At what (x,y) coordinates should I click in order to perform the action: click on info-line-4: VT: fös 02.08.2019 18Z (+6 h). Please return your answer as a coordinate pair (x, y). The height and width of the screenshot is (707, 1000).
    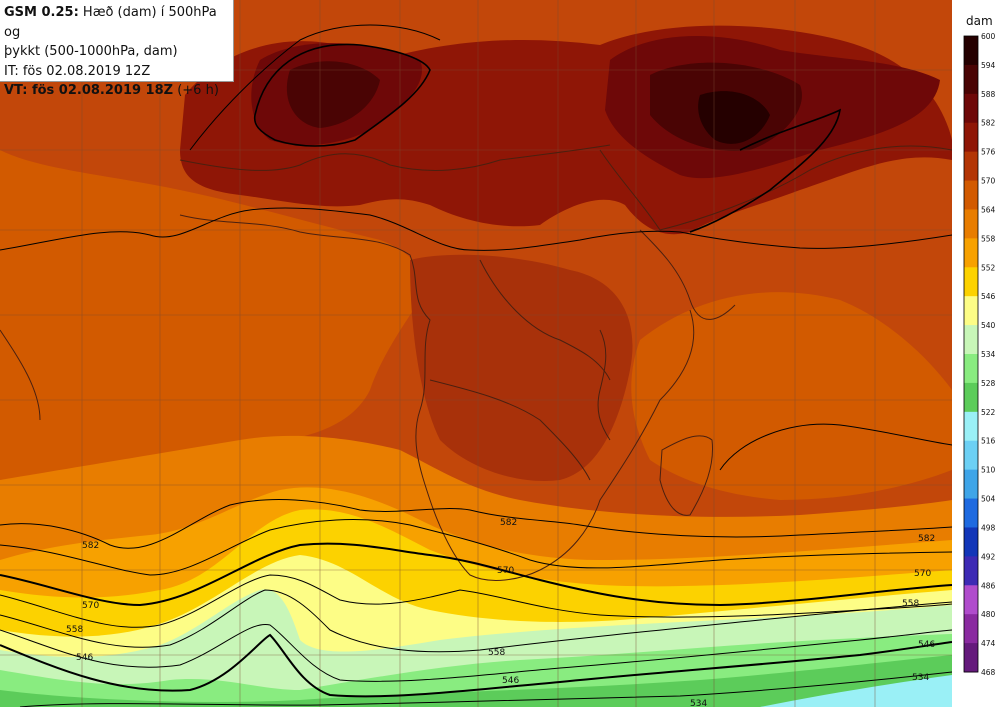
    Looking at the image, I should click on (116, 91).